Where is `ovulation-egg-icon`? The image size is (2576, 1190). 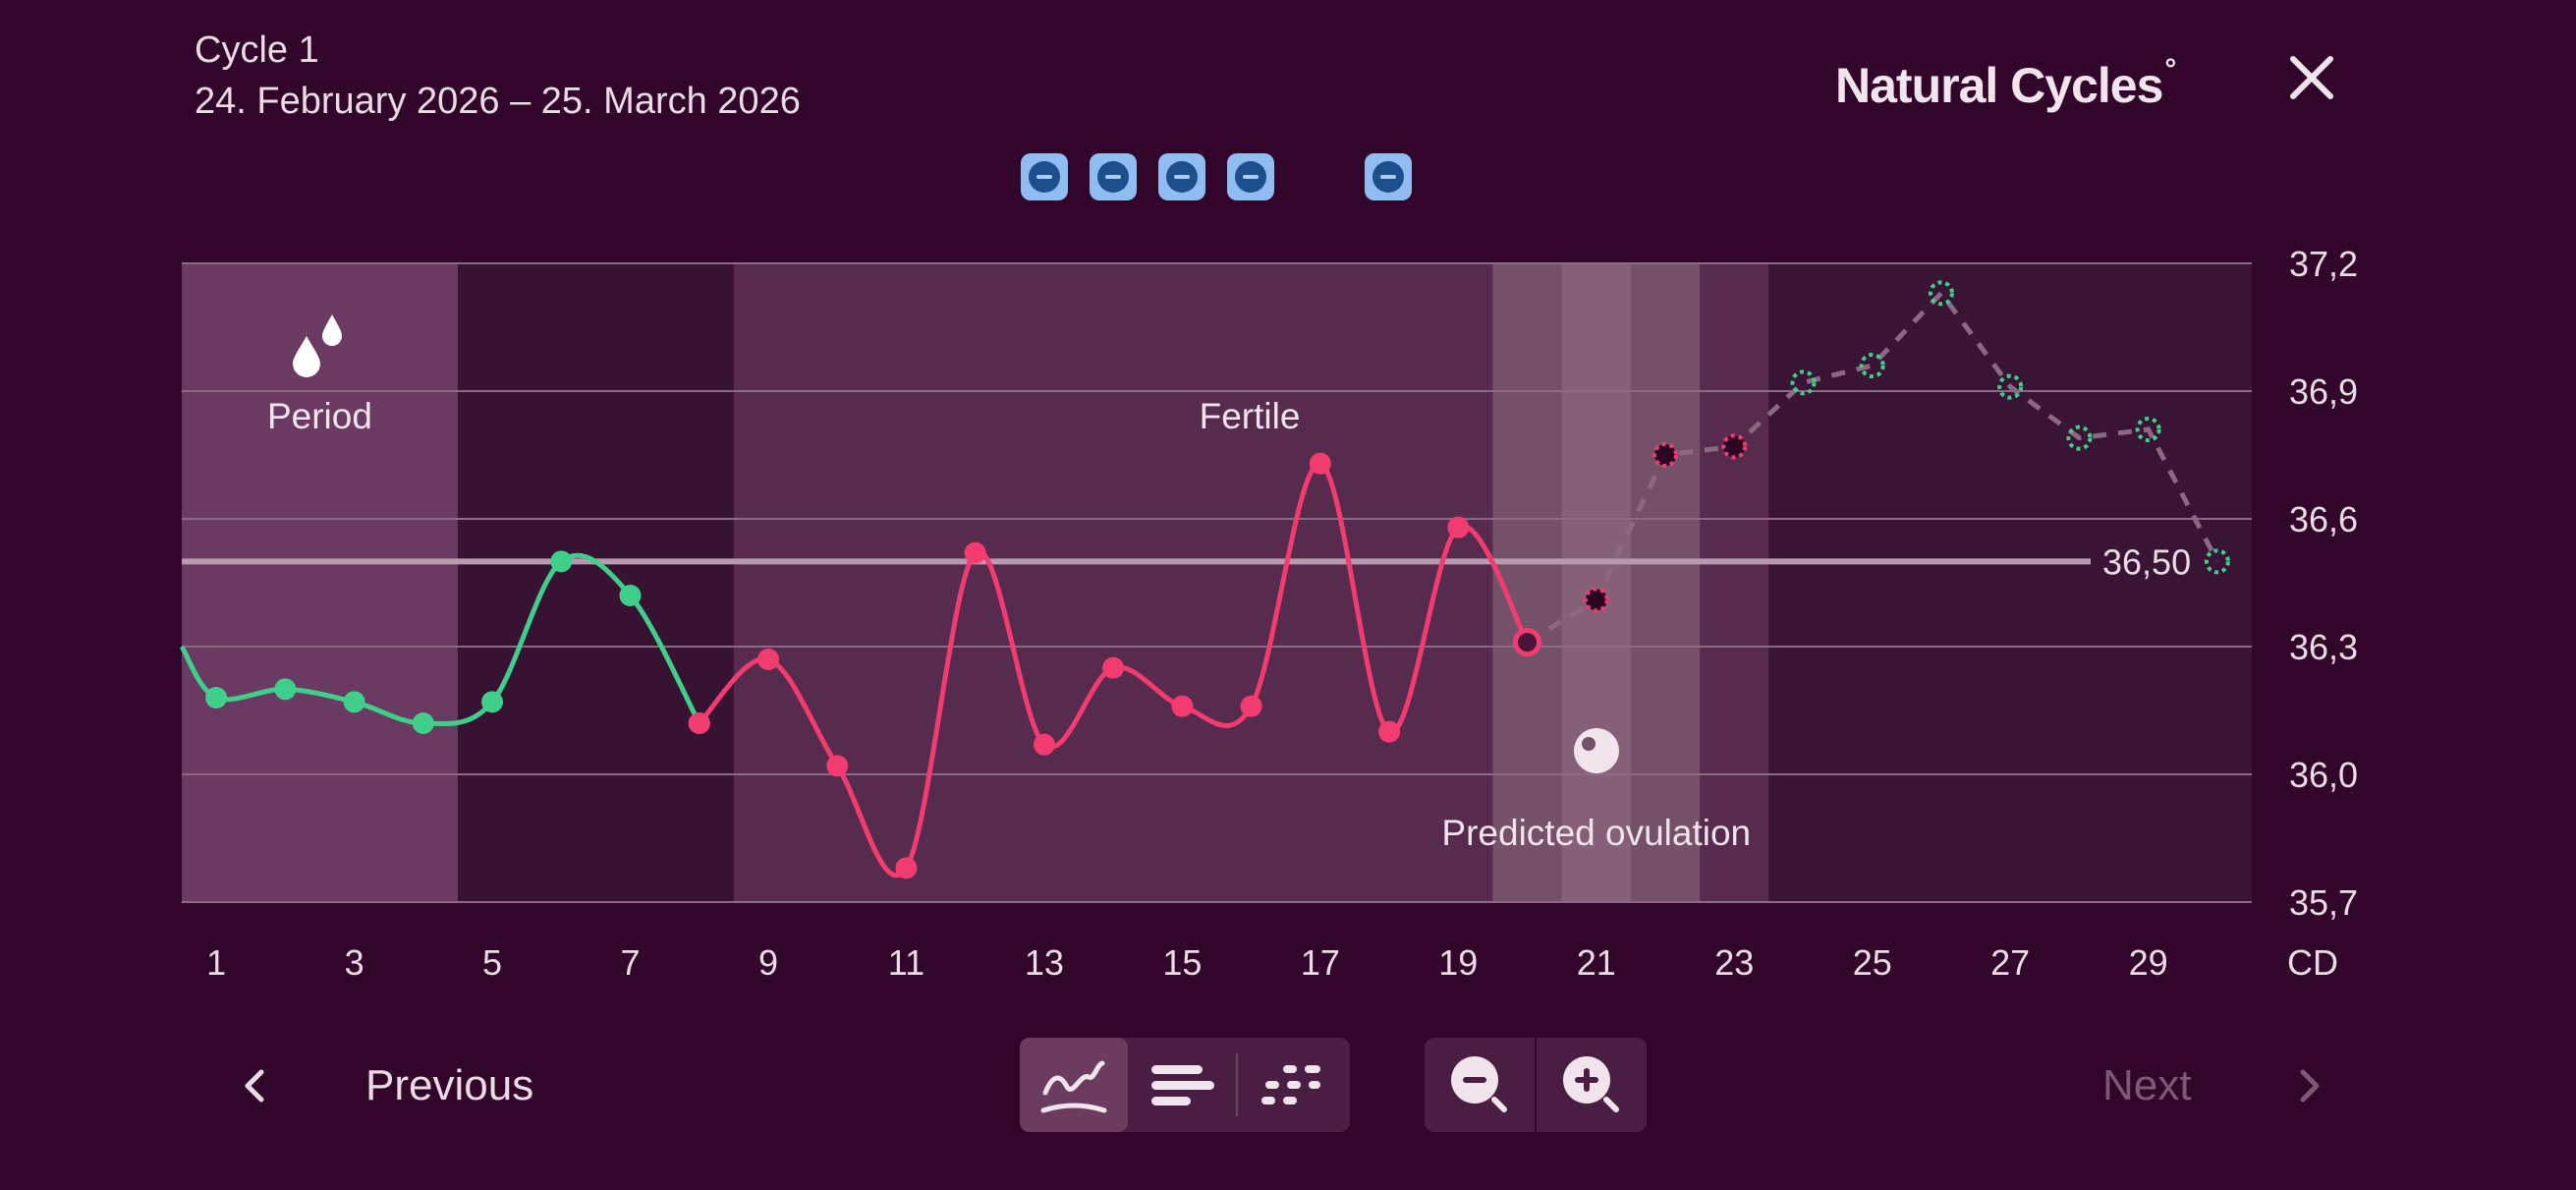 ovulation-egg-icon is located at coordinates (1596, 750).